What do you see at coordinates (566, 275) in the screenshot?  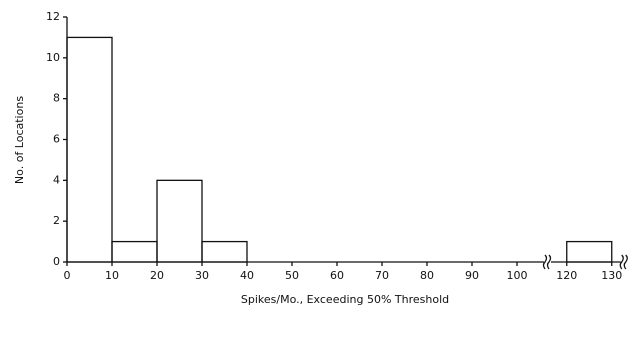 I see `x-tick-label: 120` at bounding box center [566, 275].